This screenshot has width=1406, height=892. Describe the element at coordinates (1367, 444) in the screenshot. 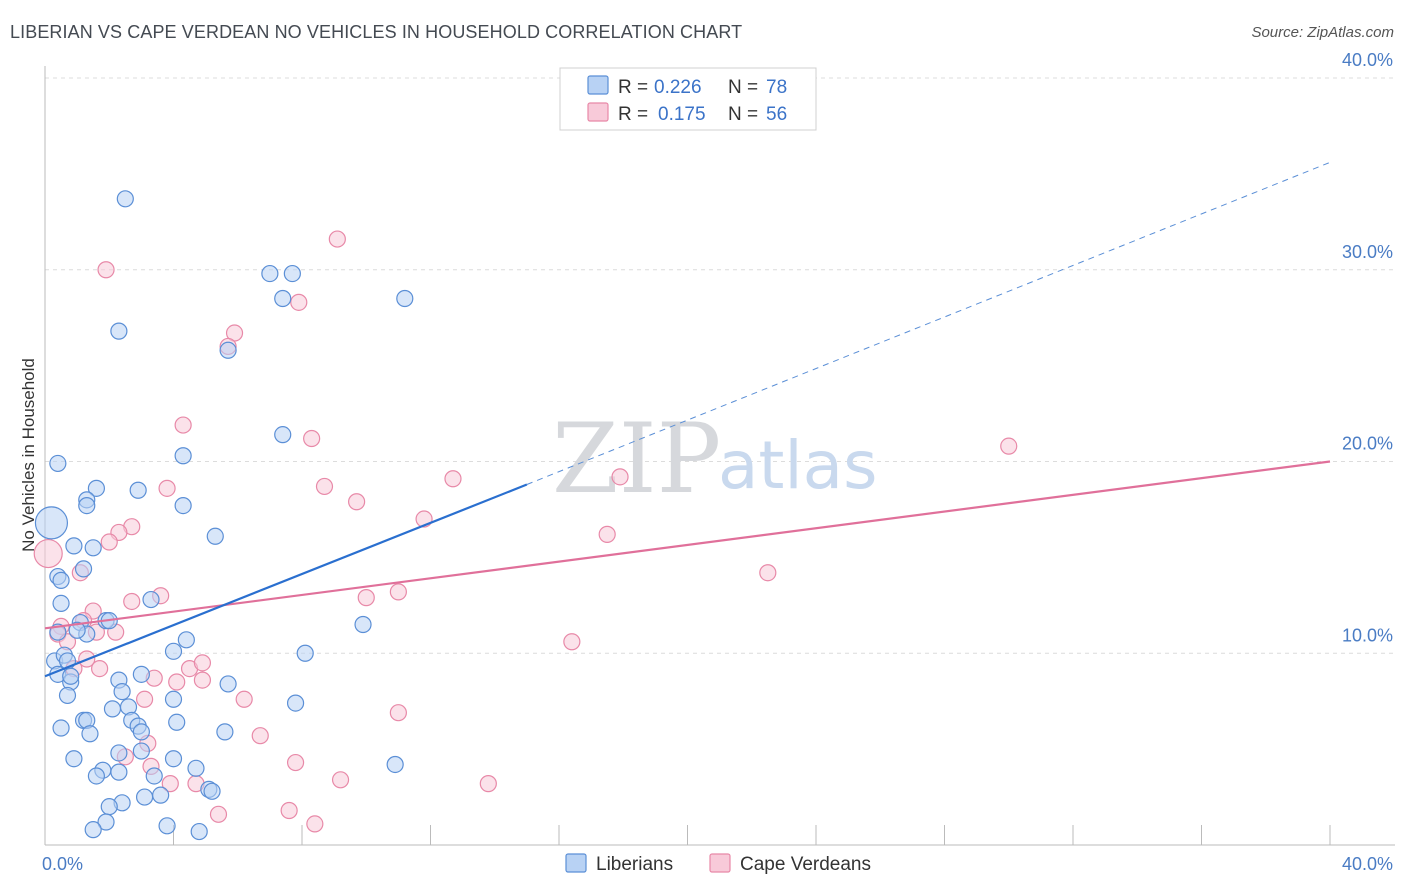

I see `y-tick-label-20: 20.0%` at that location.